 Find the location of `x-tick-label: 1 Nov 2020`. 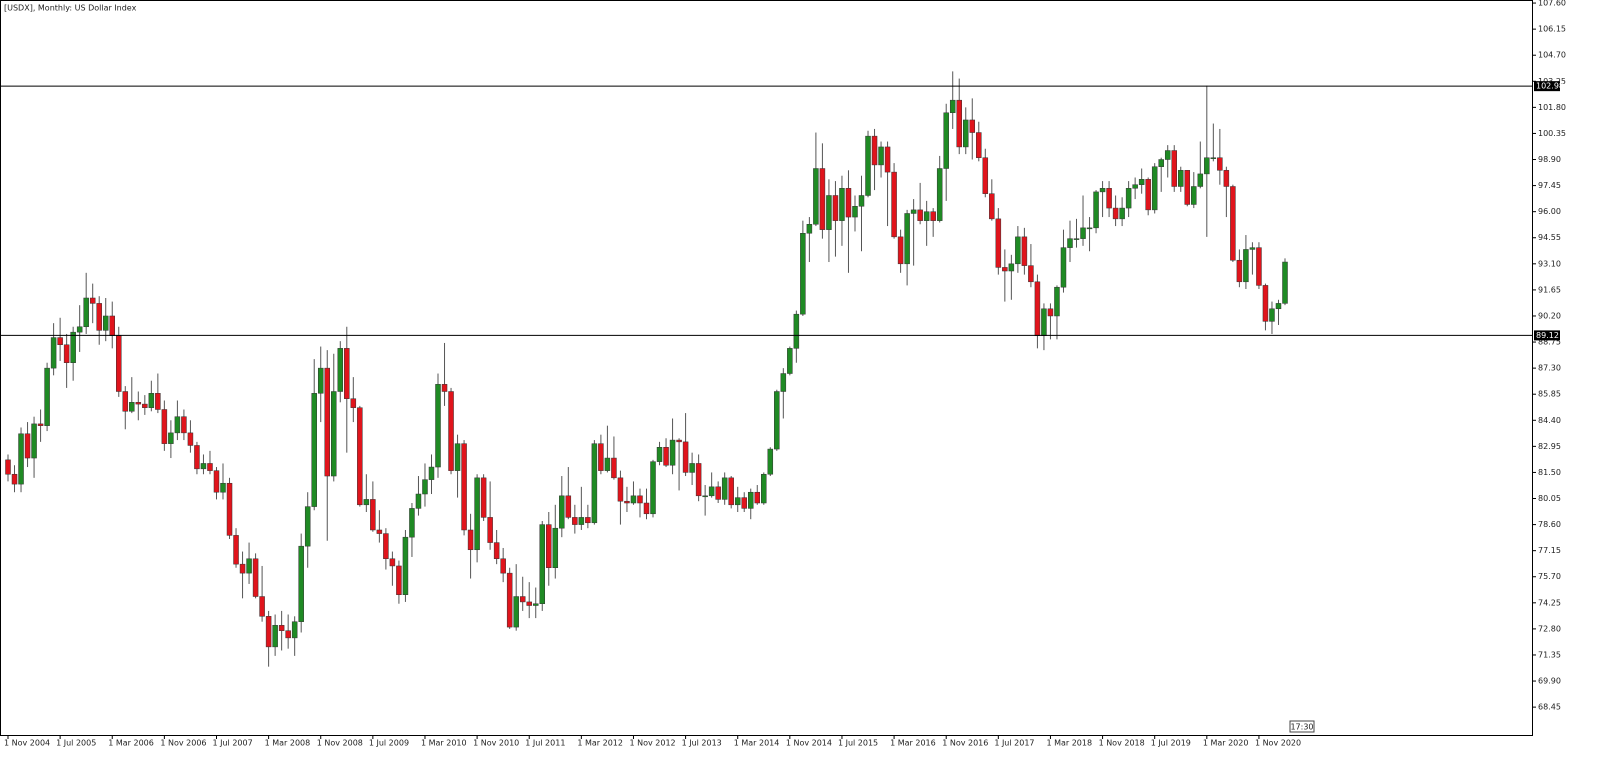

x-tick-label: 1 Nov 2020 is located at coordinates (1278, 743).